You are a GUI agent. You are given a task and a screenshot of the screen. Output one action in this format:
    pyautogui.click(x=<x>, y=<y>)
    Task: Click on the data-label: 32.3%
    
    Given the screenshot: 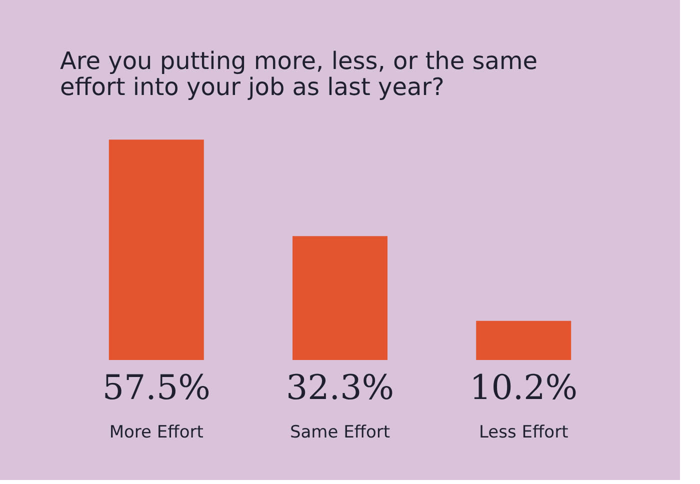 What is the action you would take?
    pyautogui.click(x=340, y=388)
    